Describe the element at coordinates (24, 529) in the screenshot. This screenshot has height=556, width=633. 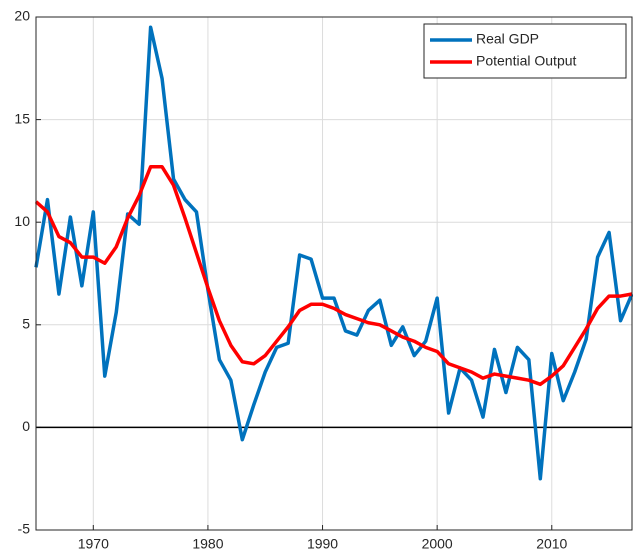
I see `y-tick-label: -5` at that location.